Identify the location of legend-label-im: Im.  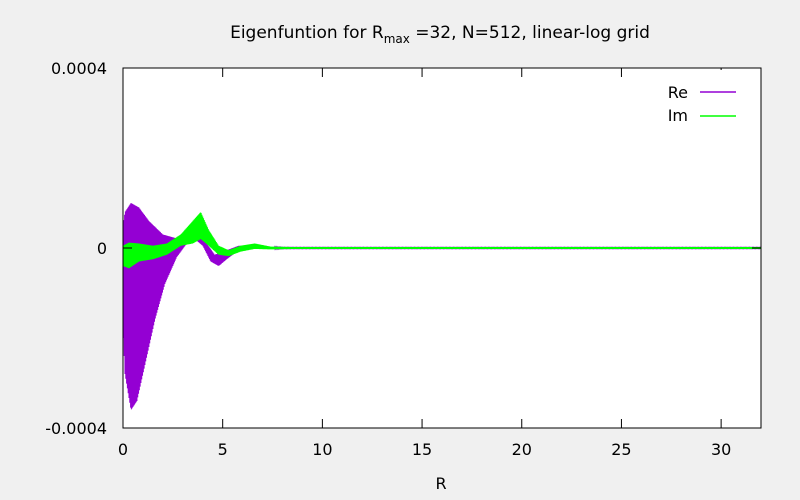
(678, 115).